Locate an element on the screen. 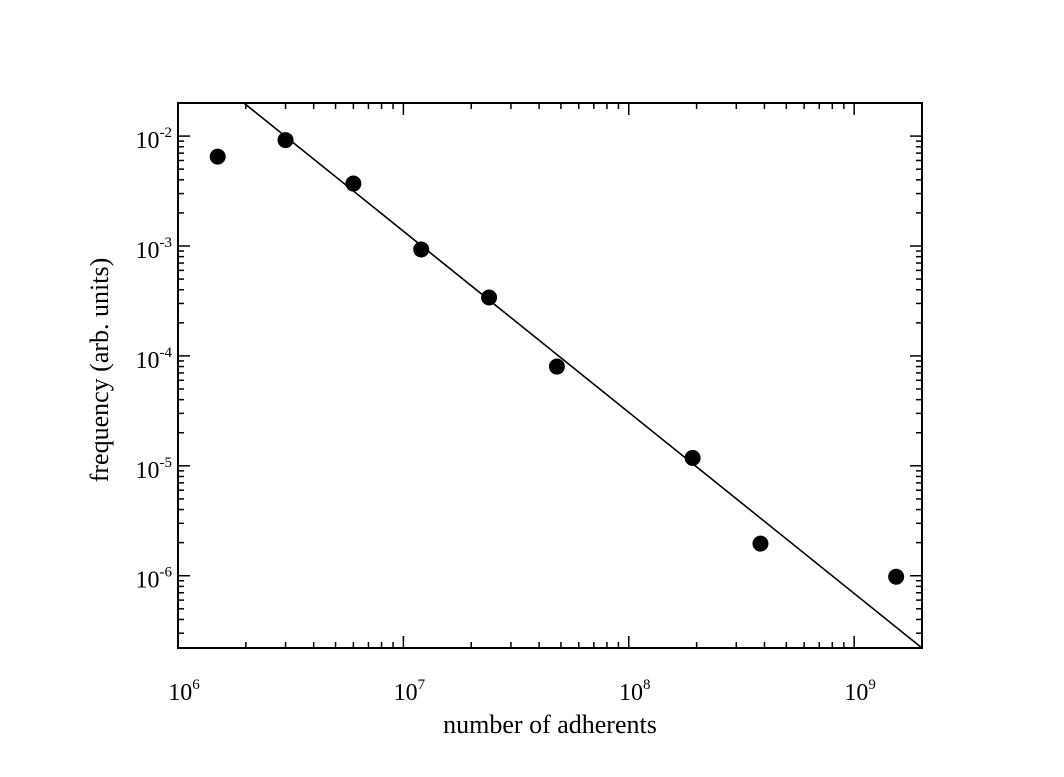  x-tick-label: 10⁸ is located at coordinates (635, 691).